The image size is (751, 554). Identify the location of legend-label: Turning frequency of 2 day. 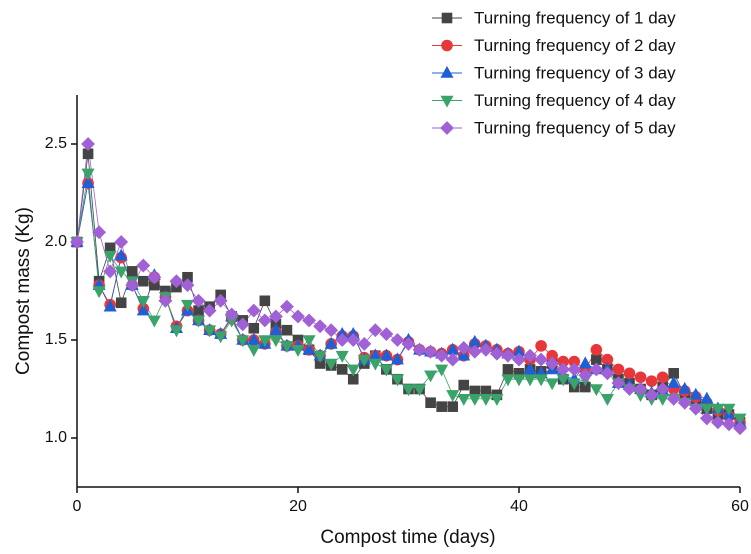
(575, 45).